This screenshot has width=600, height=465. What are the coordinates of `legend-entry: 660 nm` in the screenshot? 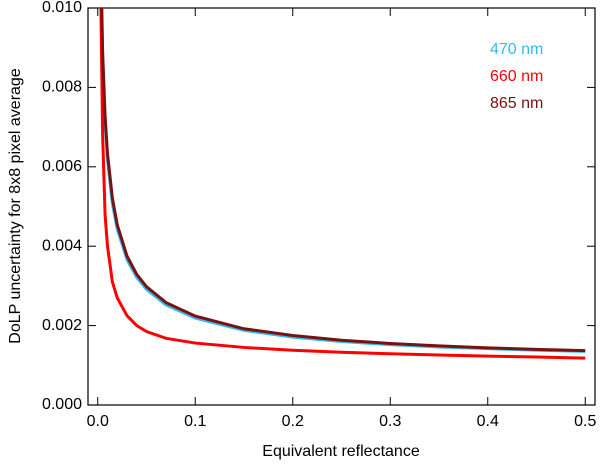 It's located at (516, 76).